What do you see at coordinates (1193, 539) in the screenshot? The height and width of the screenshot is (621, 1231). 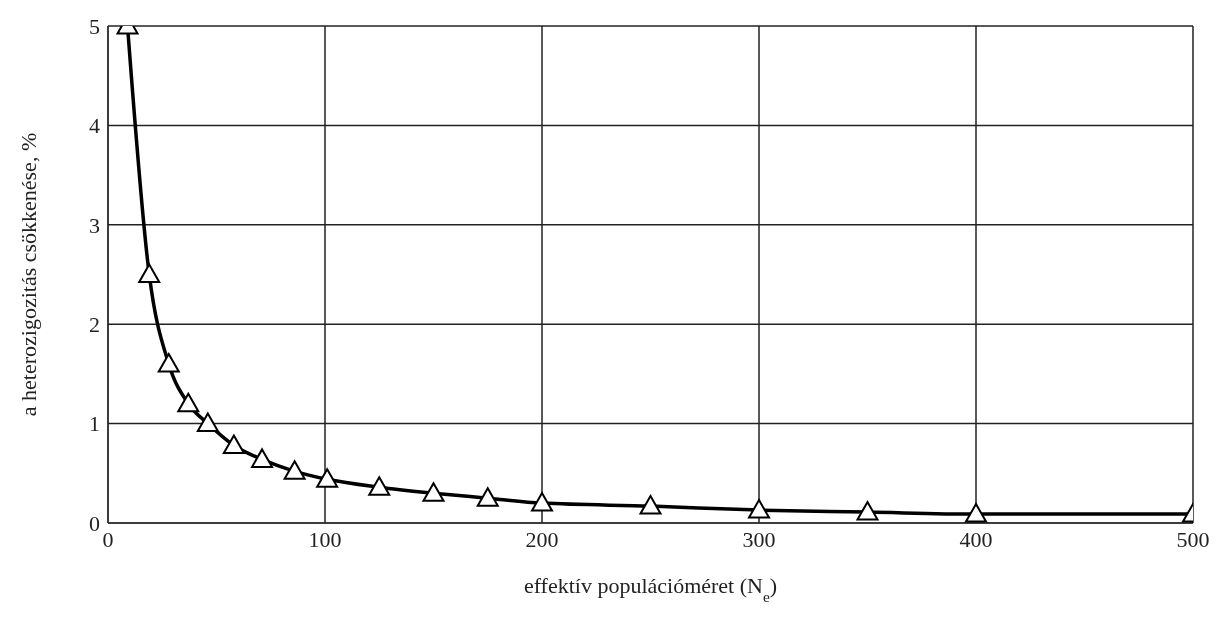 I see `x-tick-label: 500` at bounding box center [1193, 539].